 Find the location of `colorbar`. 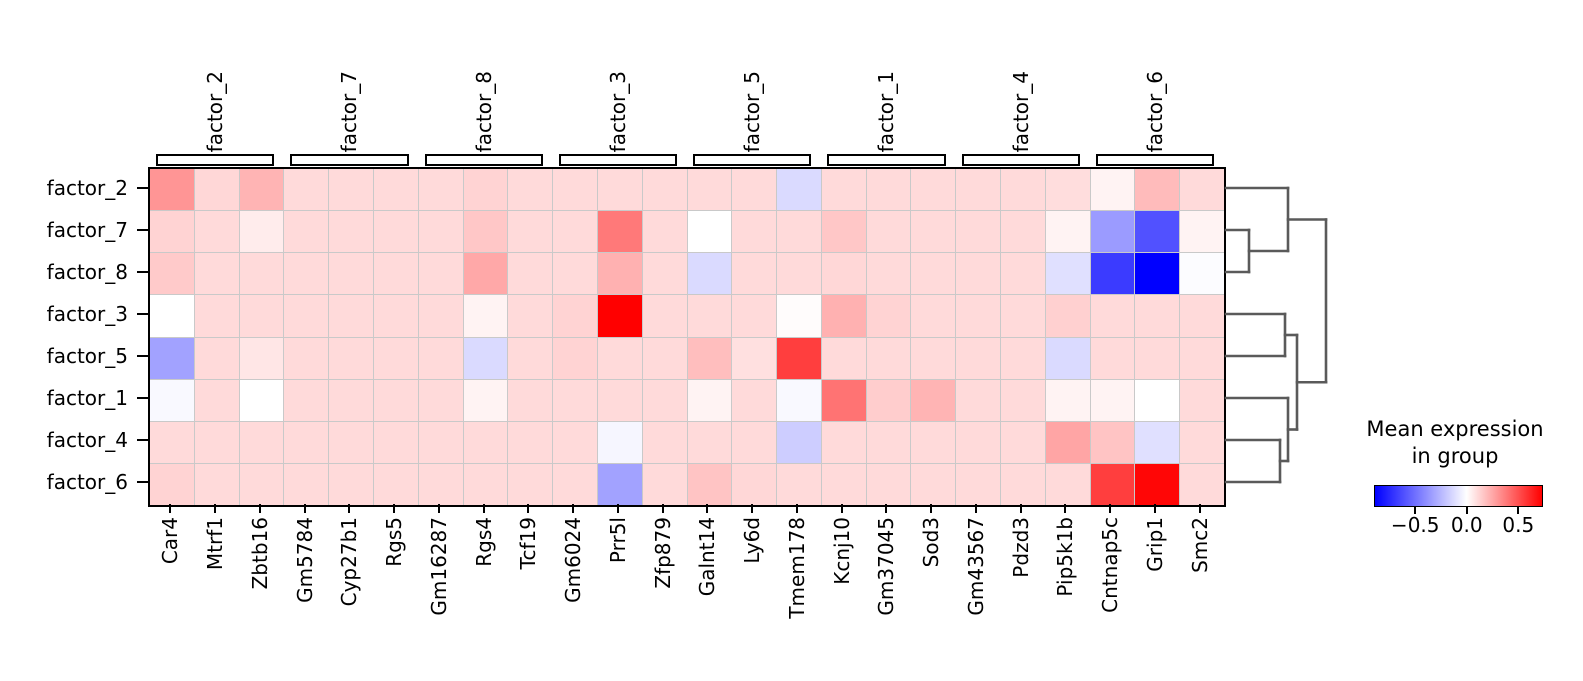

colorbar is located at coordinates (1458, 496).